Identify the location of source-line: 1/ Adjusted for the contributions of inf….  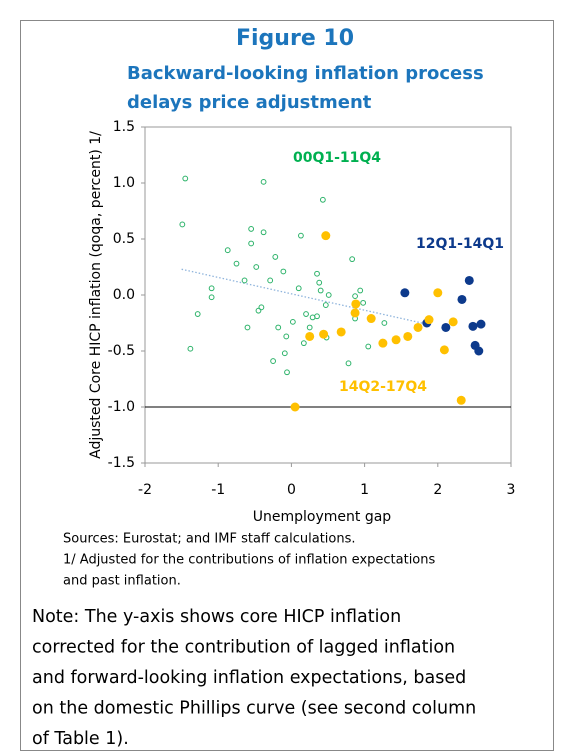
(249, 560).